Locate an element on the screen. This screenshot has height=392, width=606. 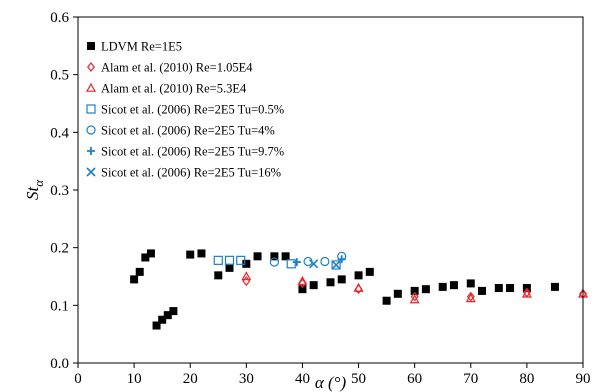
x-tick-label: 70 is located at coordinates (470, 379).